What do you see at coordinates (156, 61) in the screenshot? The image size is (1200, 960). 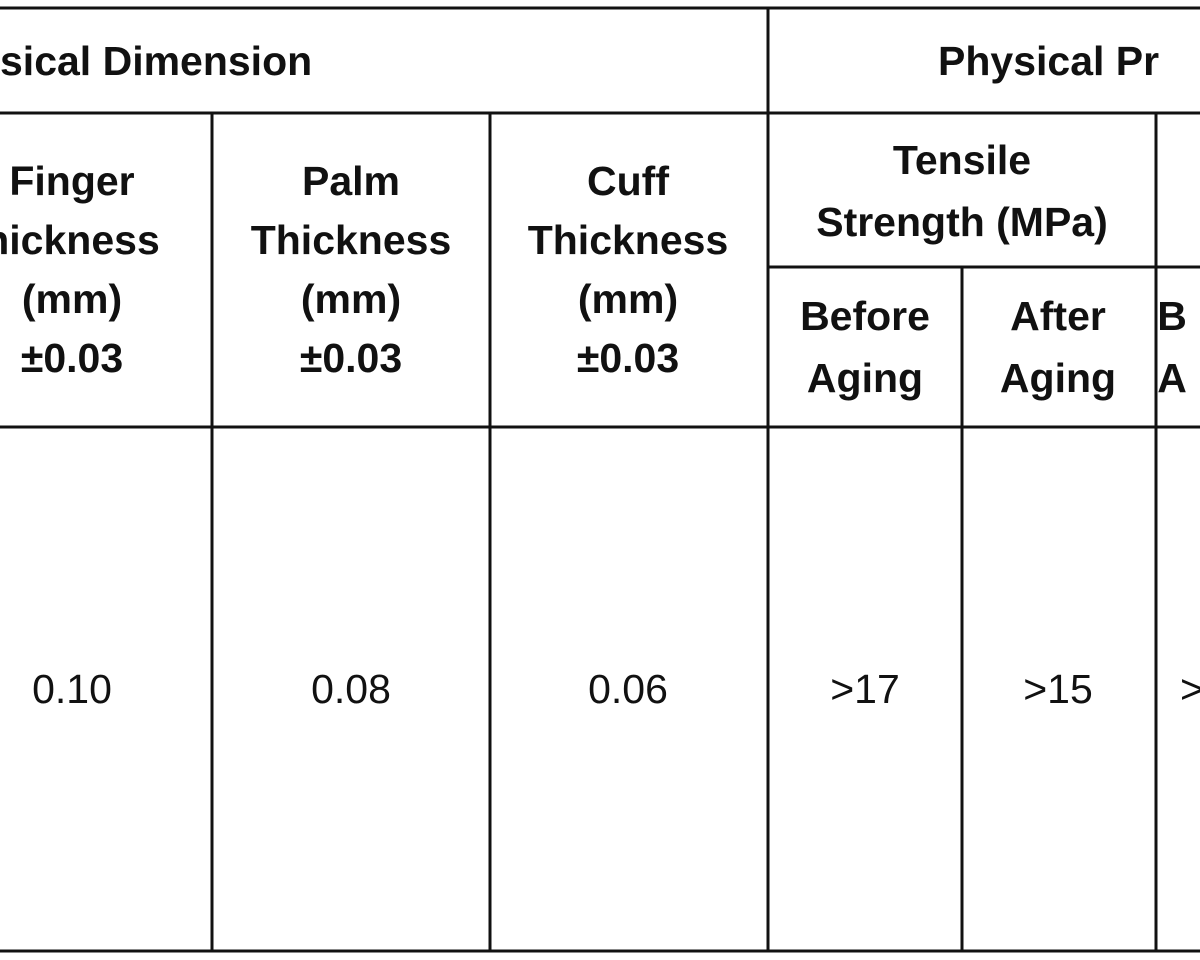 I see `group-header: sical Dimension` at bounding box center [156, 61].